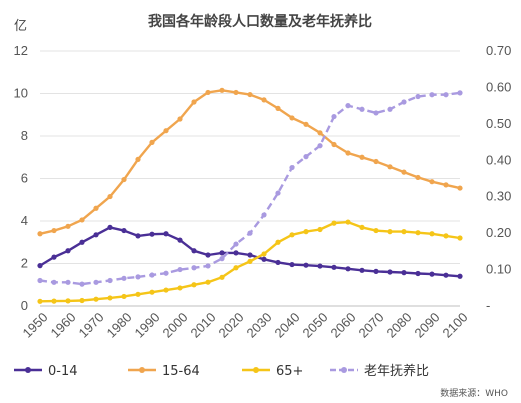  Describe the element at coordinates (21, 50) in the screenshot. I see `y-left-tick-label: 12` at that location.